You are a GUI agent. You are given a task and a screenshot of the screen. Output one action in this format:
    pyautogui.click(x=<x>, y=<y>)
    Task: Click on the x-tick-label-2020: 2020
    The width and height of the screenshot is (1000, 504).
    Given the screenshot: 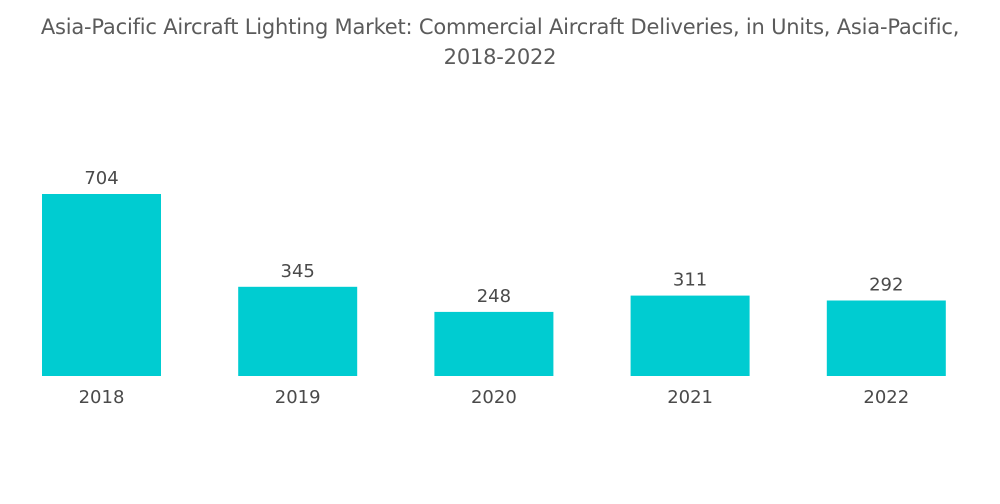 What is the action you would take?
    pyautogui.click(x=494, y=397)
    